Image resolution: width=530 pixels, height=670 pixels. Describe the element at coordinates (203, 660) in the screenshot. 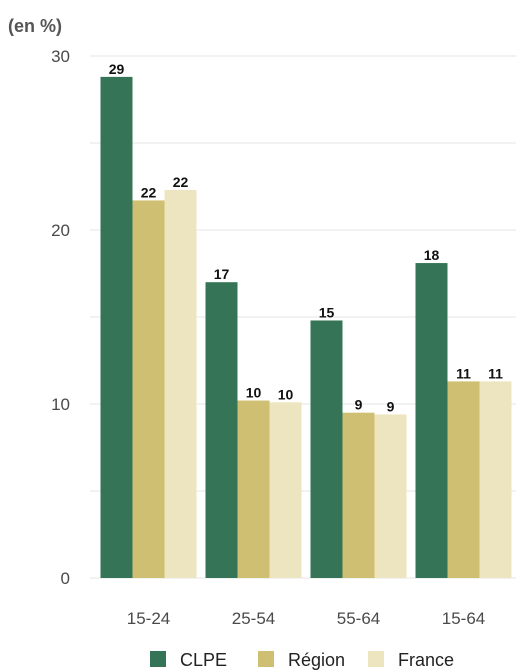

I see `legend-label: CLPE` at that location.